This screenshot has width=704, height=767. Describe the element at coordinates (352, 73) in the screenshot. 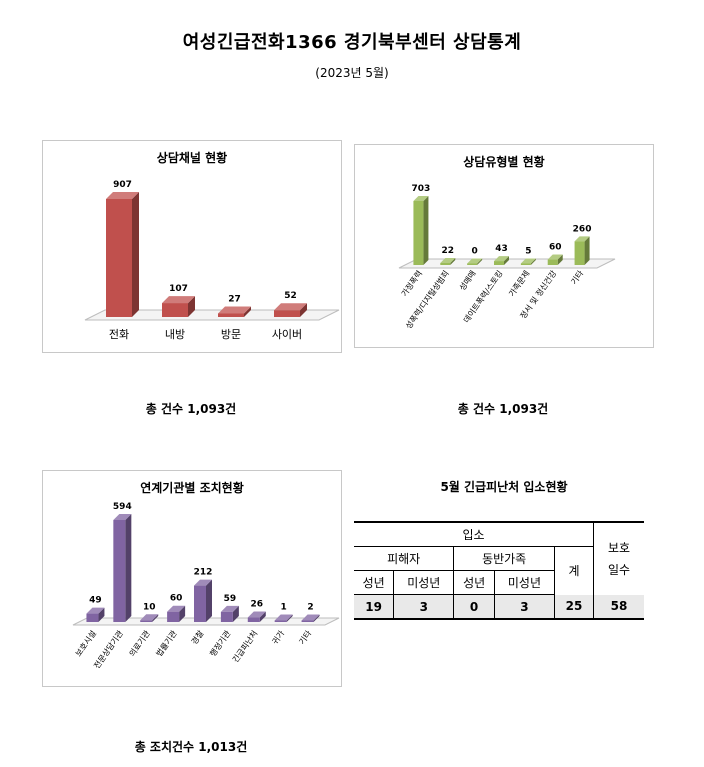

I see `page-subtitle: (2023년 5월)` at that location.